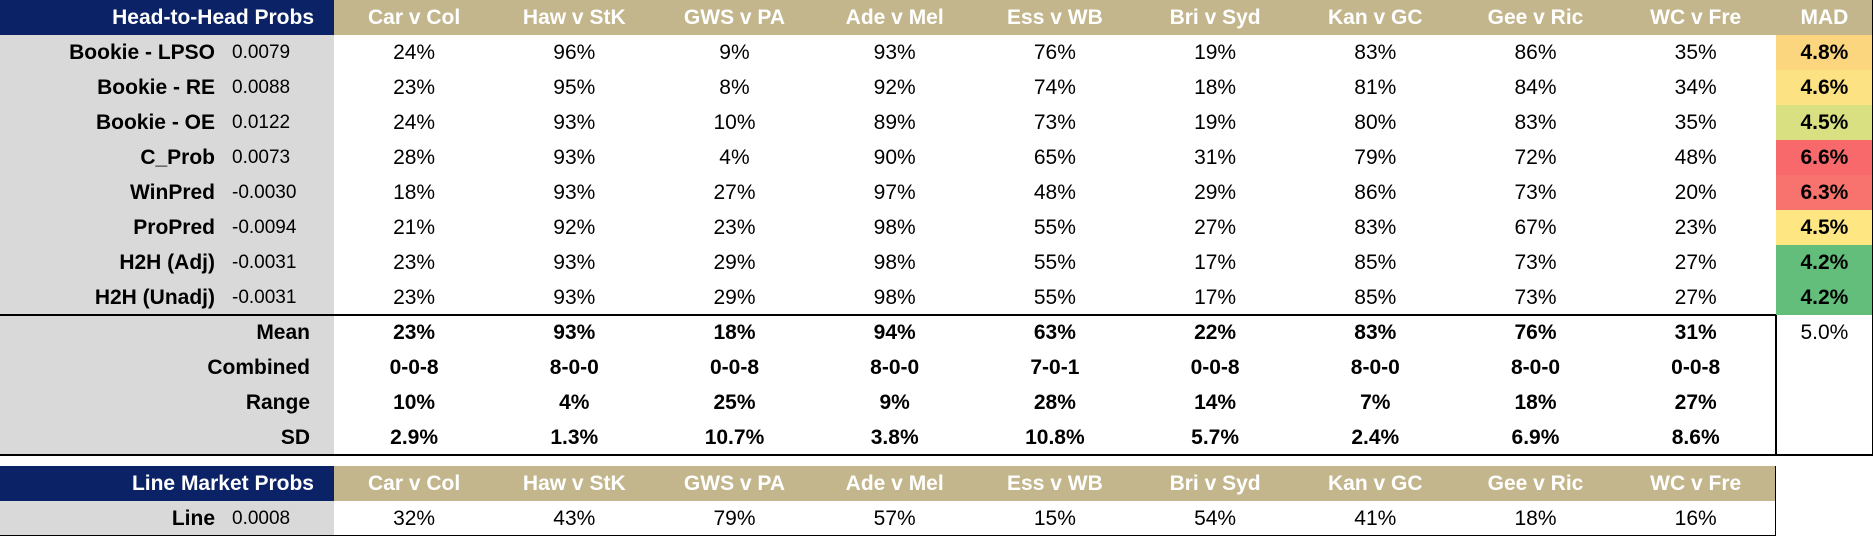 This screenshot has width=1873, height=536. Describe the element at coordinates (1535, 52) in the screenshot. I see `cell: 86%` at that location.